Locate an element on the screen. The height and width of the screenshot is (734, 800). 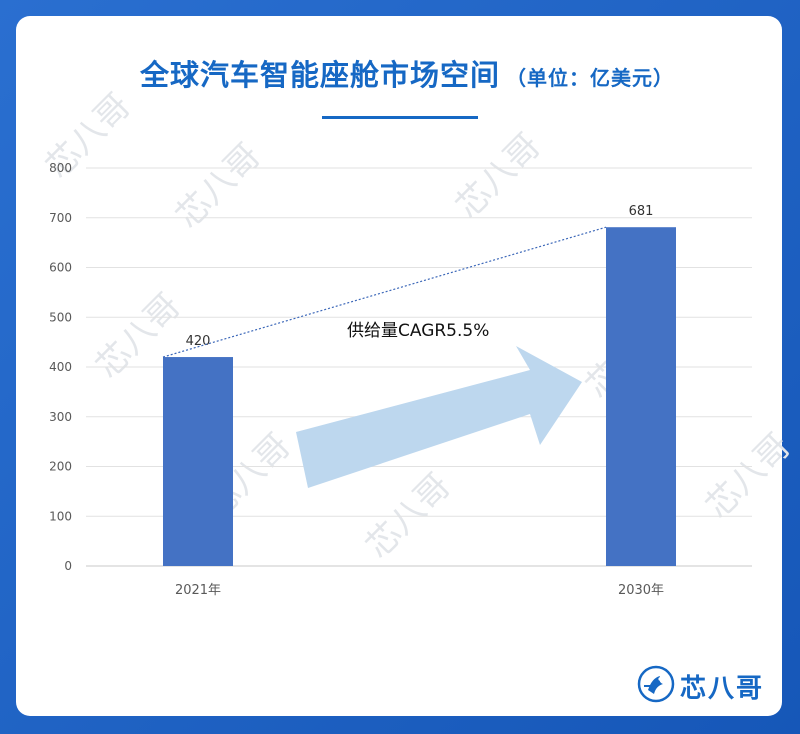
y-tick-label: 500 is located at coordinates (60, 317).